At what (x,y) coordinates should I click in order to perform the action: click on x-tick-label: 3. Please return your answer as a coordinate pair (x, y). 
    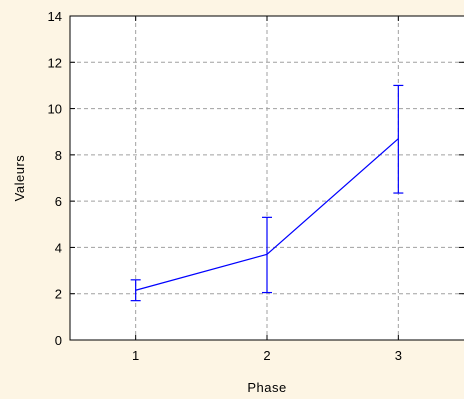
    Looking at the image, I should click on (398, 355).